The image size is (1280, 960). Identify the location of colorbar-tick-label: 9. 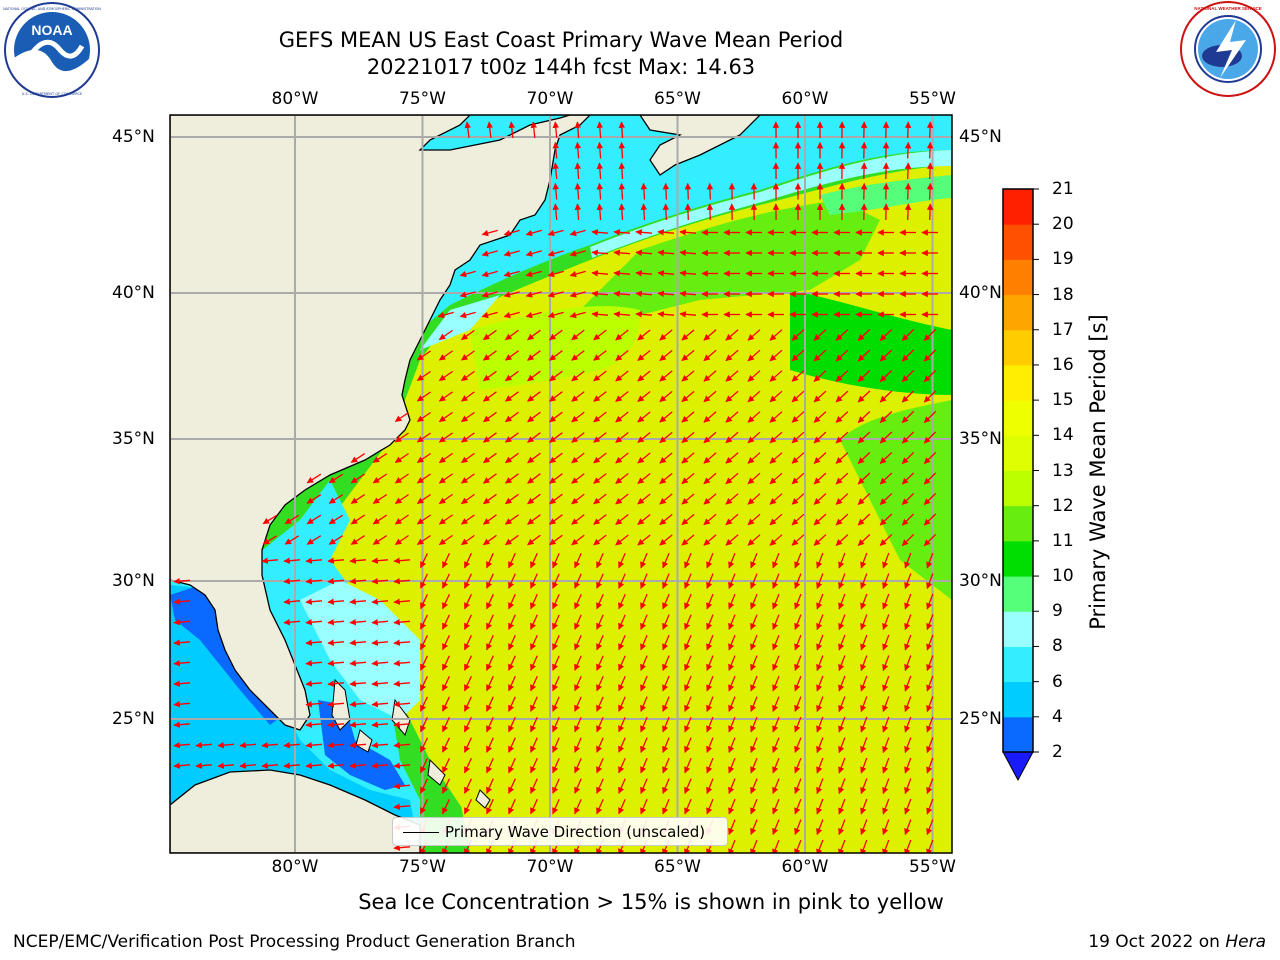
(1057, 611).